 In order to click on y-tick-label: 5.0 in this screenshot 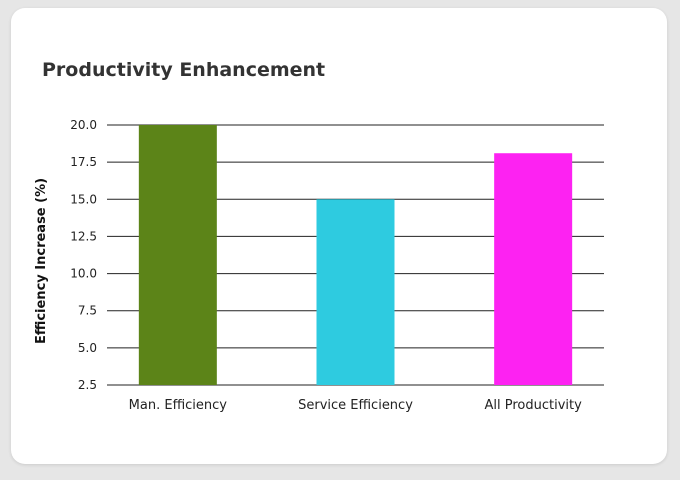, I will do `click(87, 348)`.